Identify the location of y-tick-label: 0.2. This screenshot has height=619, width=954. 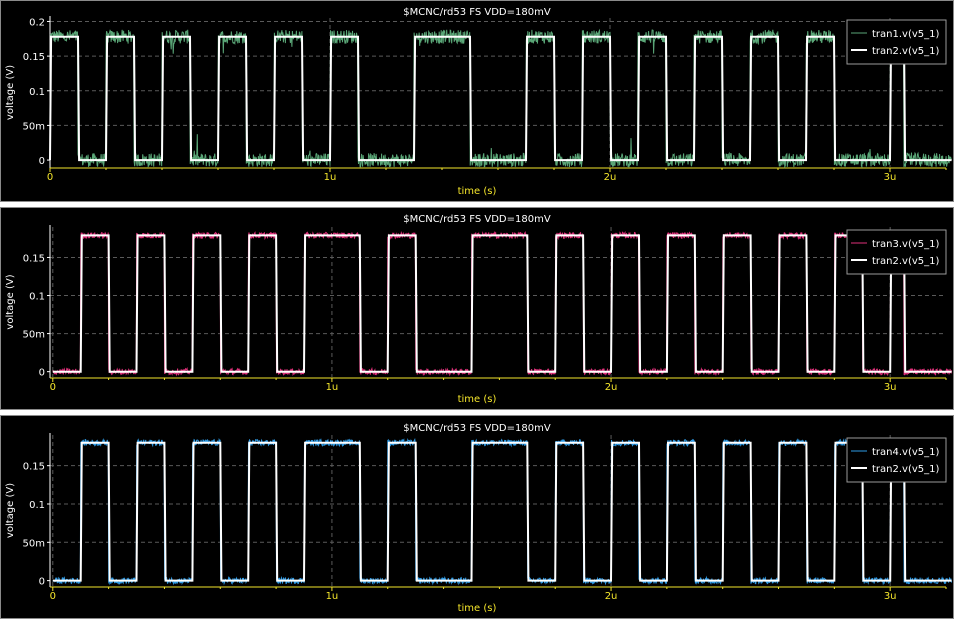
(37, 22).